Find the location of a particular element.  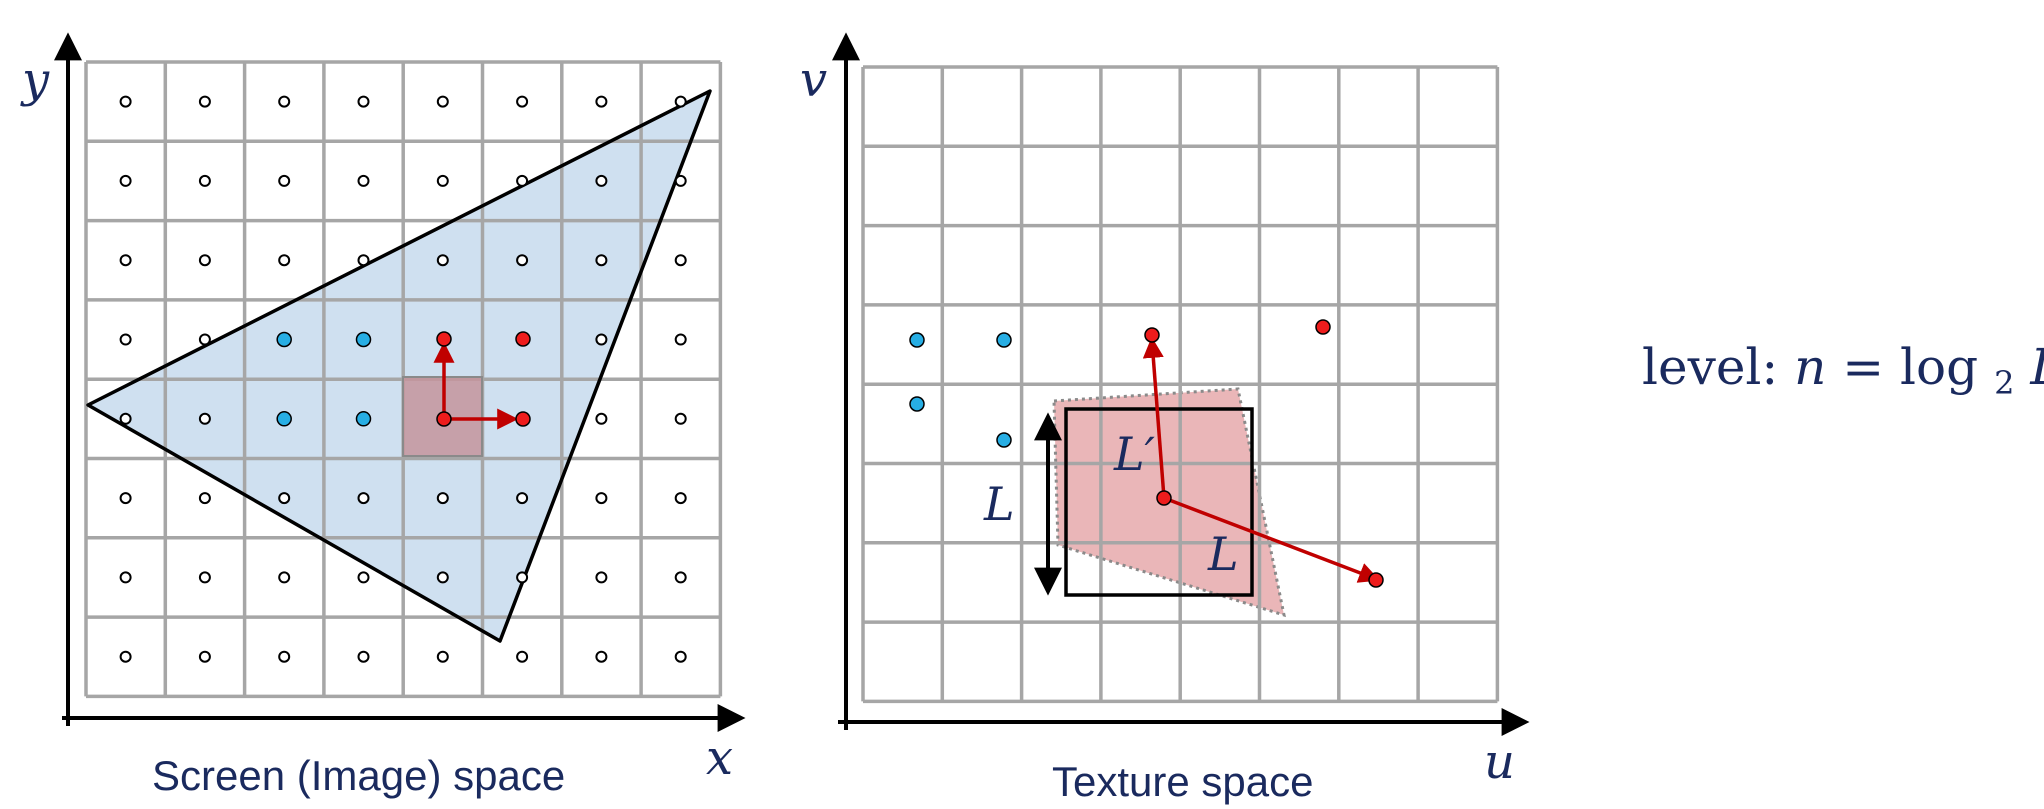

dy-sample-dot is located at coordinates (444, 339).